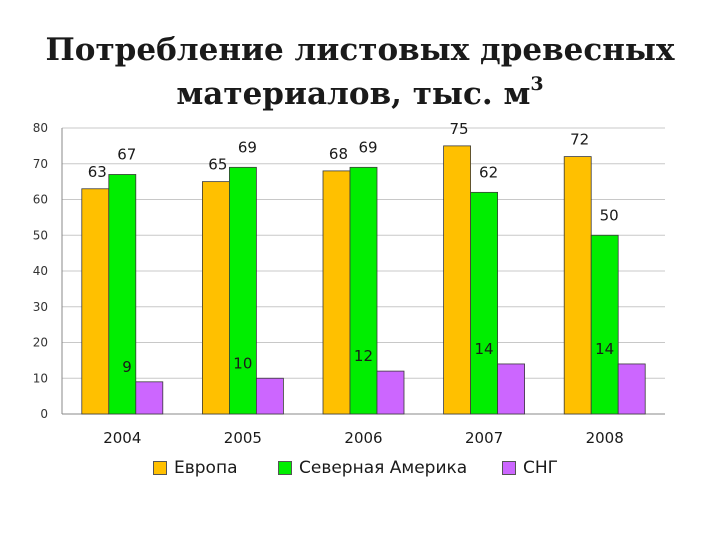 The height and width of the screenshot is (540, 720). What do you see at coordinates (40, 343) in the screenshot?
I see `y-tick-label: 20` at bounding box center [40, 343].